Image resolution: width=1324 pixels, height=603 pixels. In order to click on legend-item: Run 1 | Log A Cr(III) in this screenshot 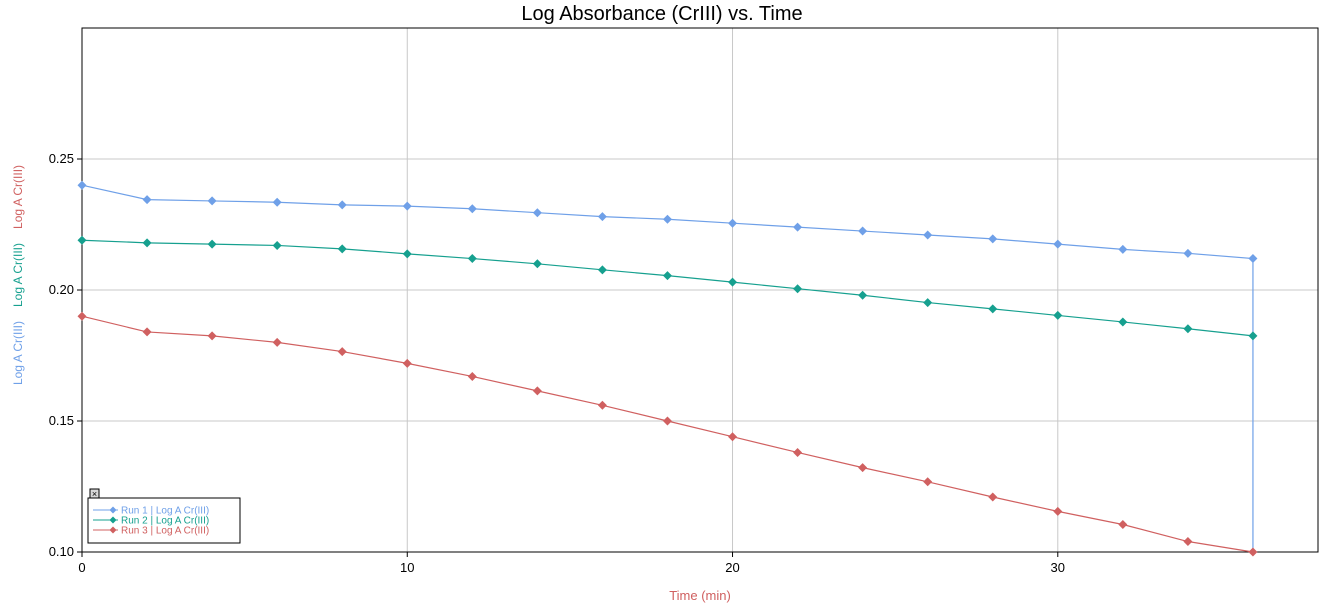, I will do `click(151, 511)`.